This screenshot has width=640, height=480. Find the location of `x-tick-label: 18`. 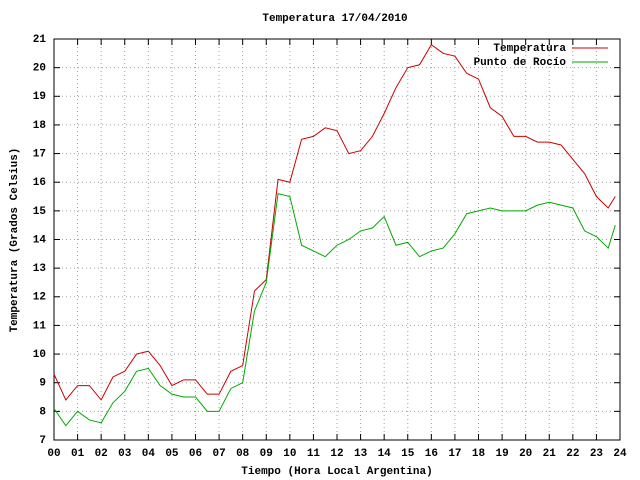

x-tick-label: 18 is located at coordinates (479, 454).